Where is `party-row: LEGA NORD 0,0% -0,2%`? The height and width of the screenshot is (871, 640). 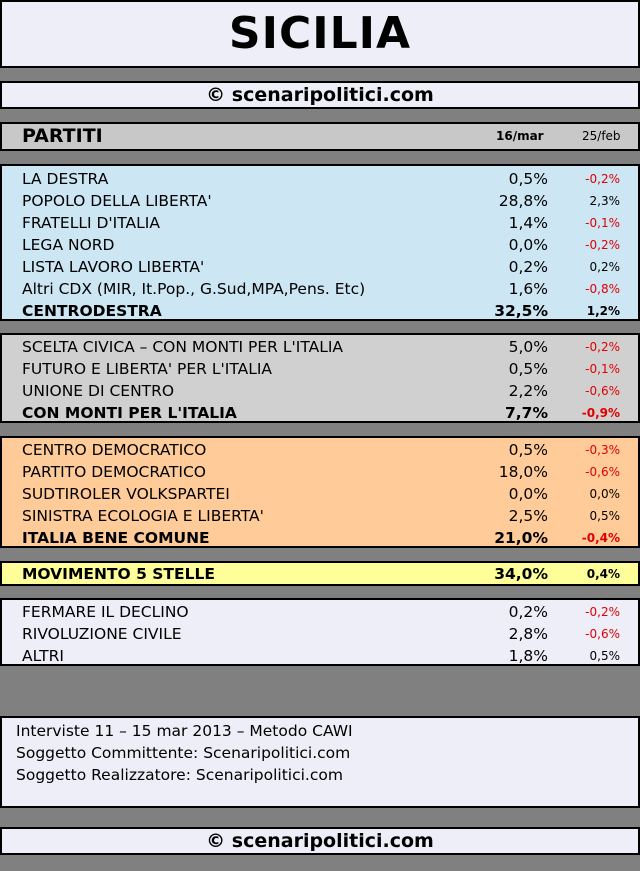
party-row: LEGA NORD 0,0% -0,2% is located at coordinates (320, 245).